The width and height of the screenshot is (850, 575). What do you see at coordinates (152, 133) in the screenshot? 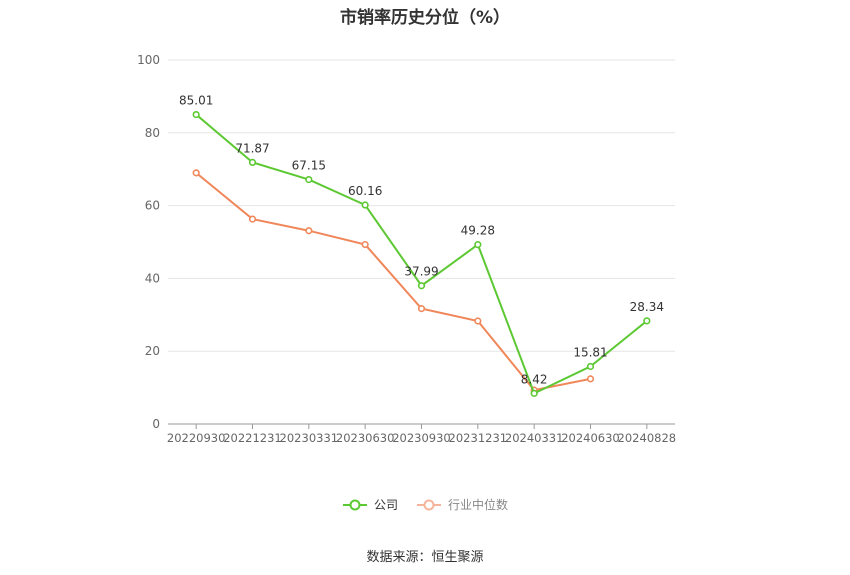
I see `y-tick-label: 80` at bounding box center [152, 133].